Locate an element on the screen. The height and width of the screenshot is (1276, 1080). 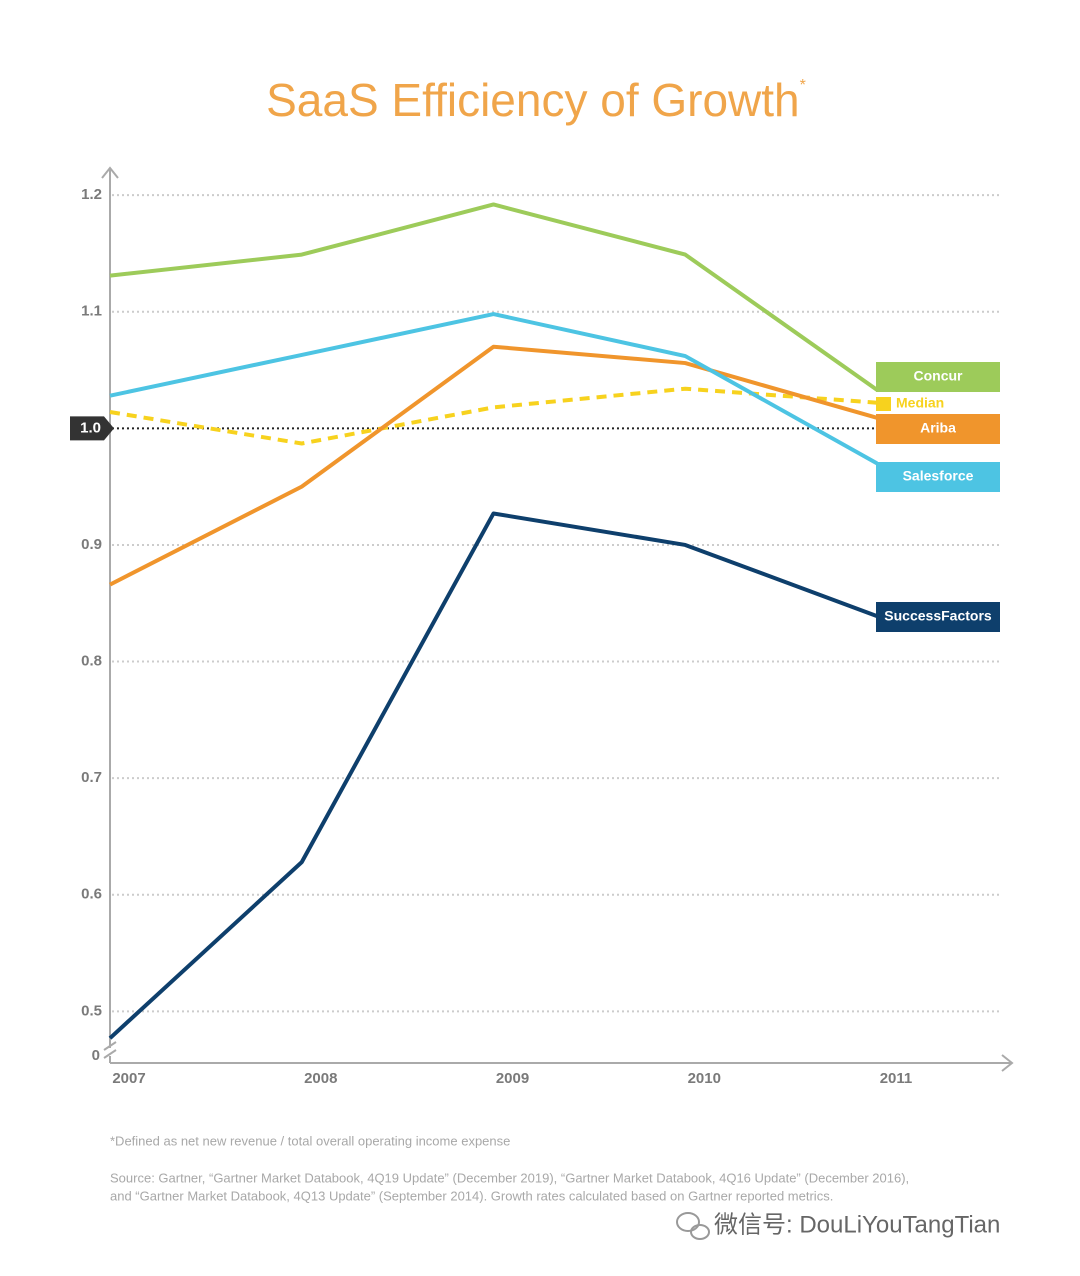
axis-break is located at coordinates (110, 1050).